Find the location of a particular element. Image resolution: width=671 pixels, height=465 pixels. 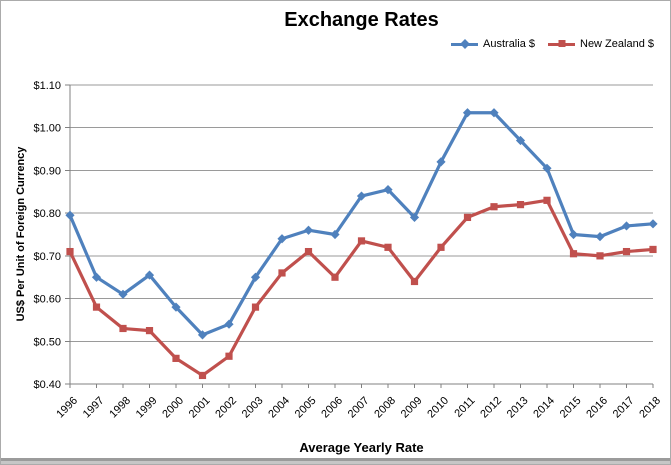

data-point-australia-2016 is located at coordinates (600, 237).